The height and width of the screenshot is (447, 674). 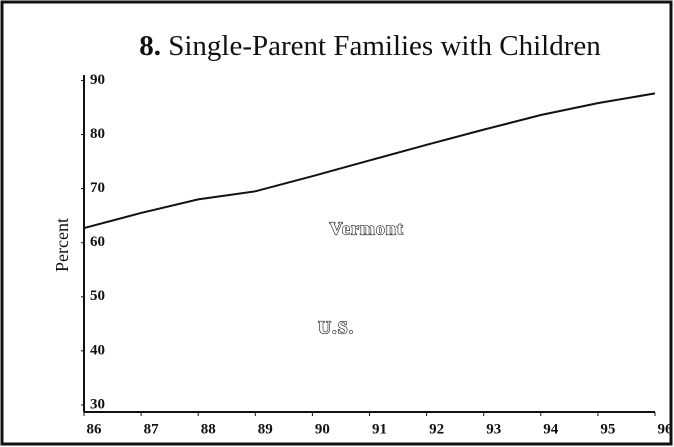 What do you see at coordinates (97, 350) in the screenshot?
I see `y-tick-label: 40` at bounding box center [97, 350].